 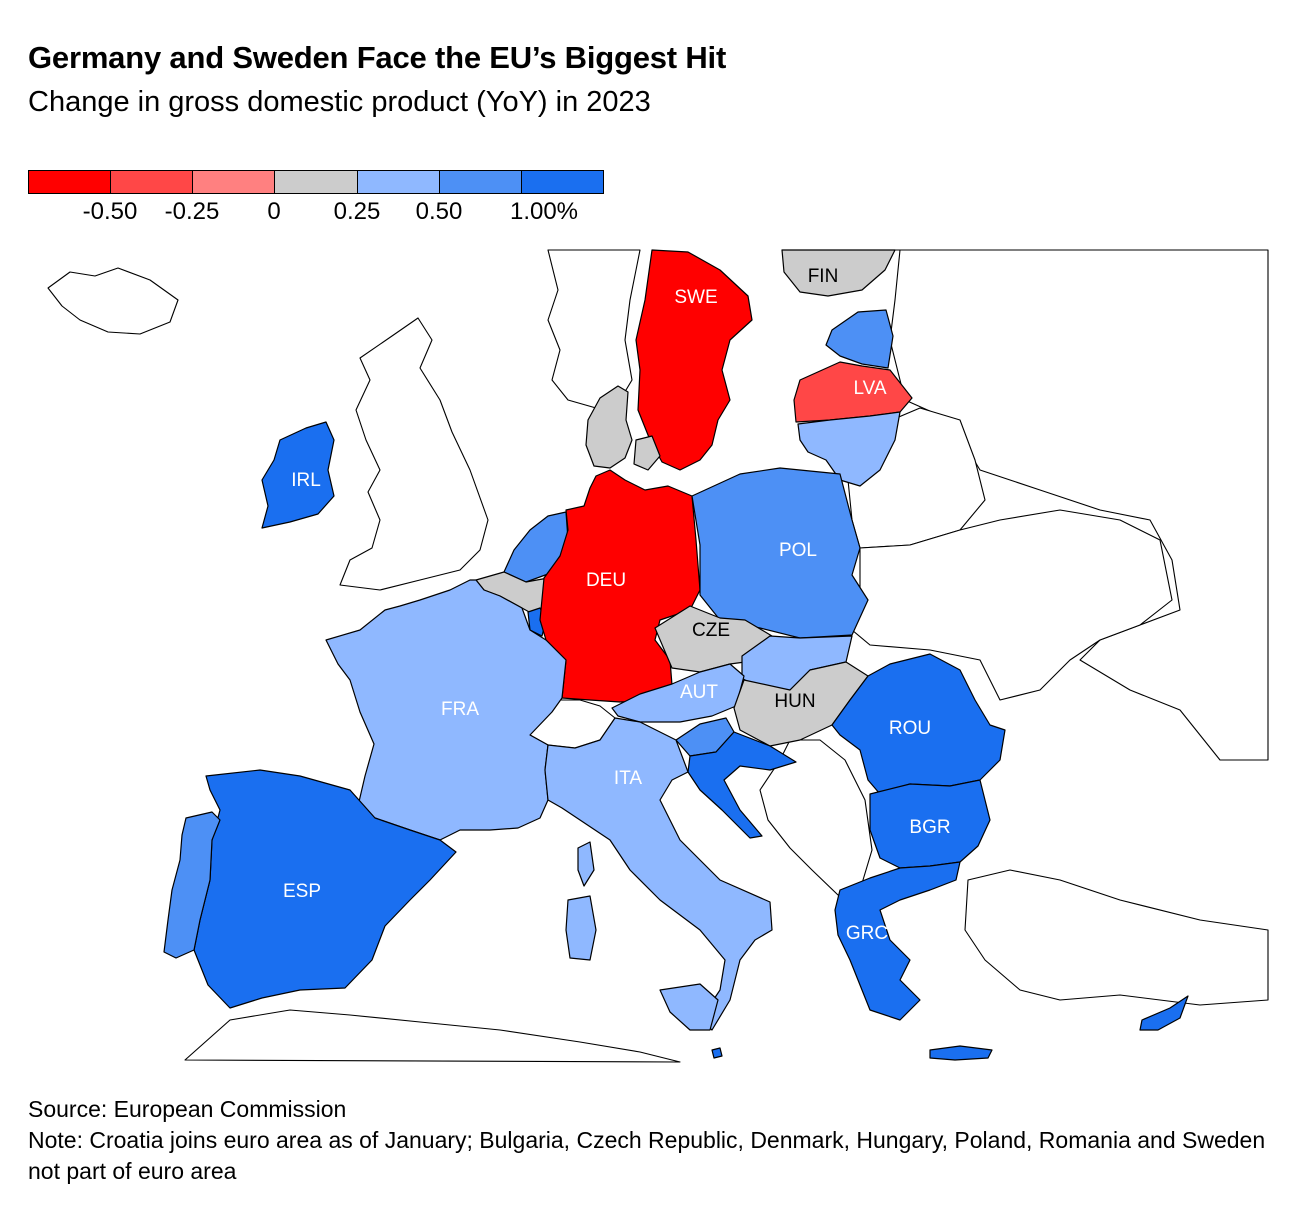 What do you see at coordinates (929, 827) in the screenshot?
I see `label-bgr: BGR` at bounding box center [929, 827].